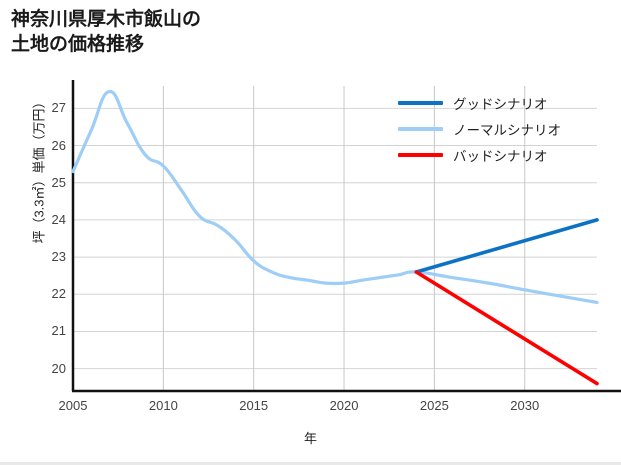 This screenshot has height=465, width=621. Describe the element at coordinates (420, 155) in the screenshot. I see `legend-swatch-bad` at that location.